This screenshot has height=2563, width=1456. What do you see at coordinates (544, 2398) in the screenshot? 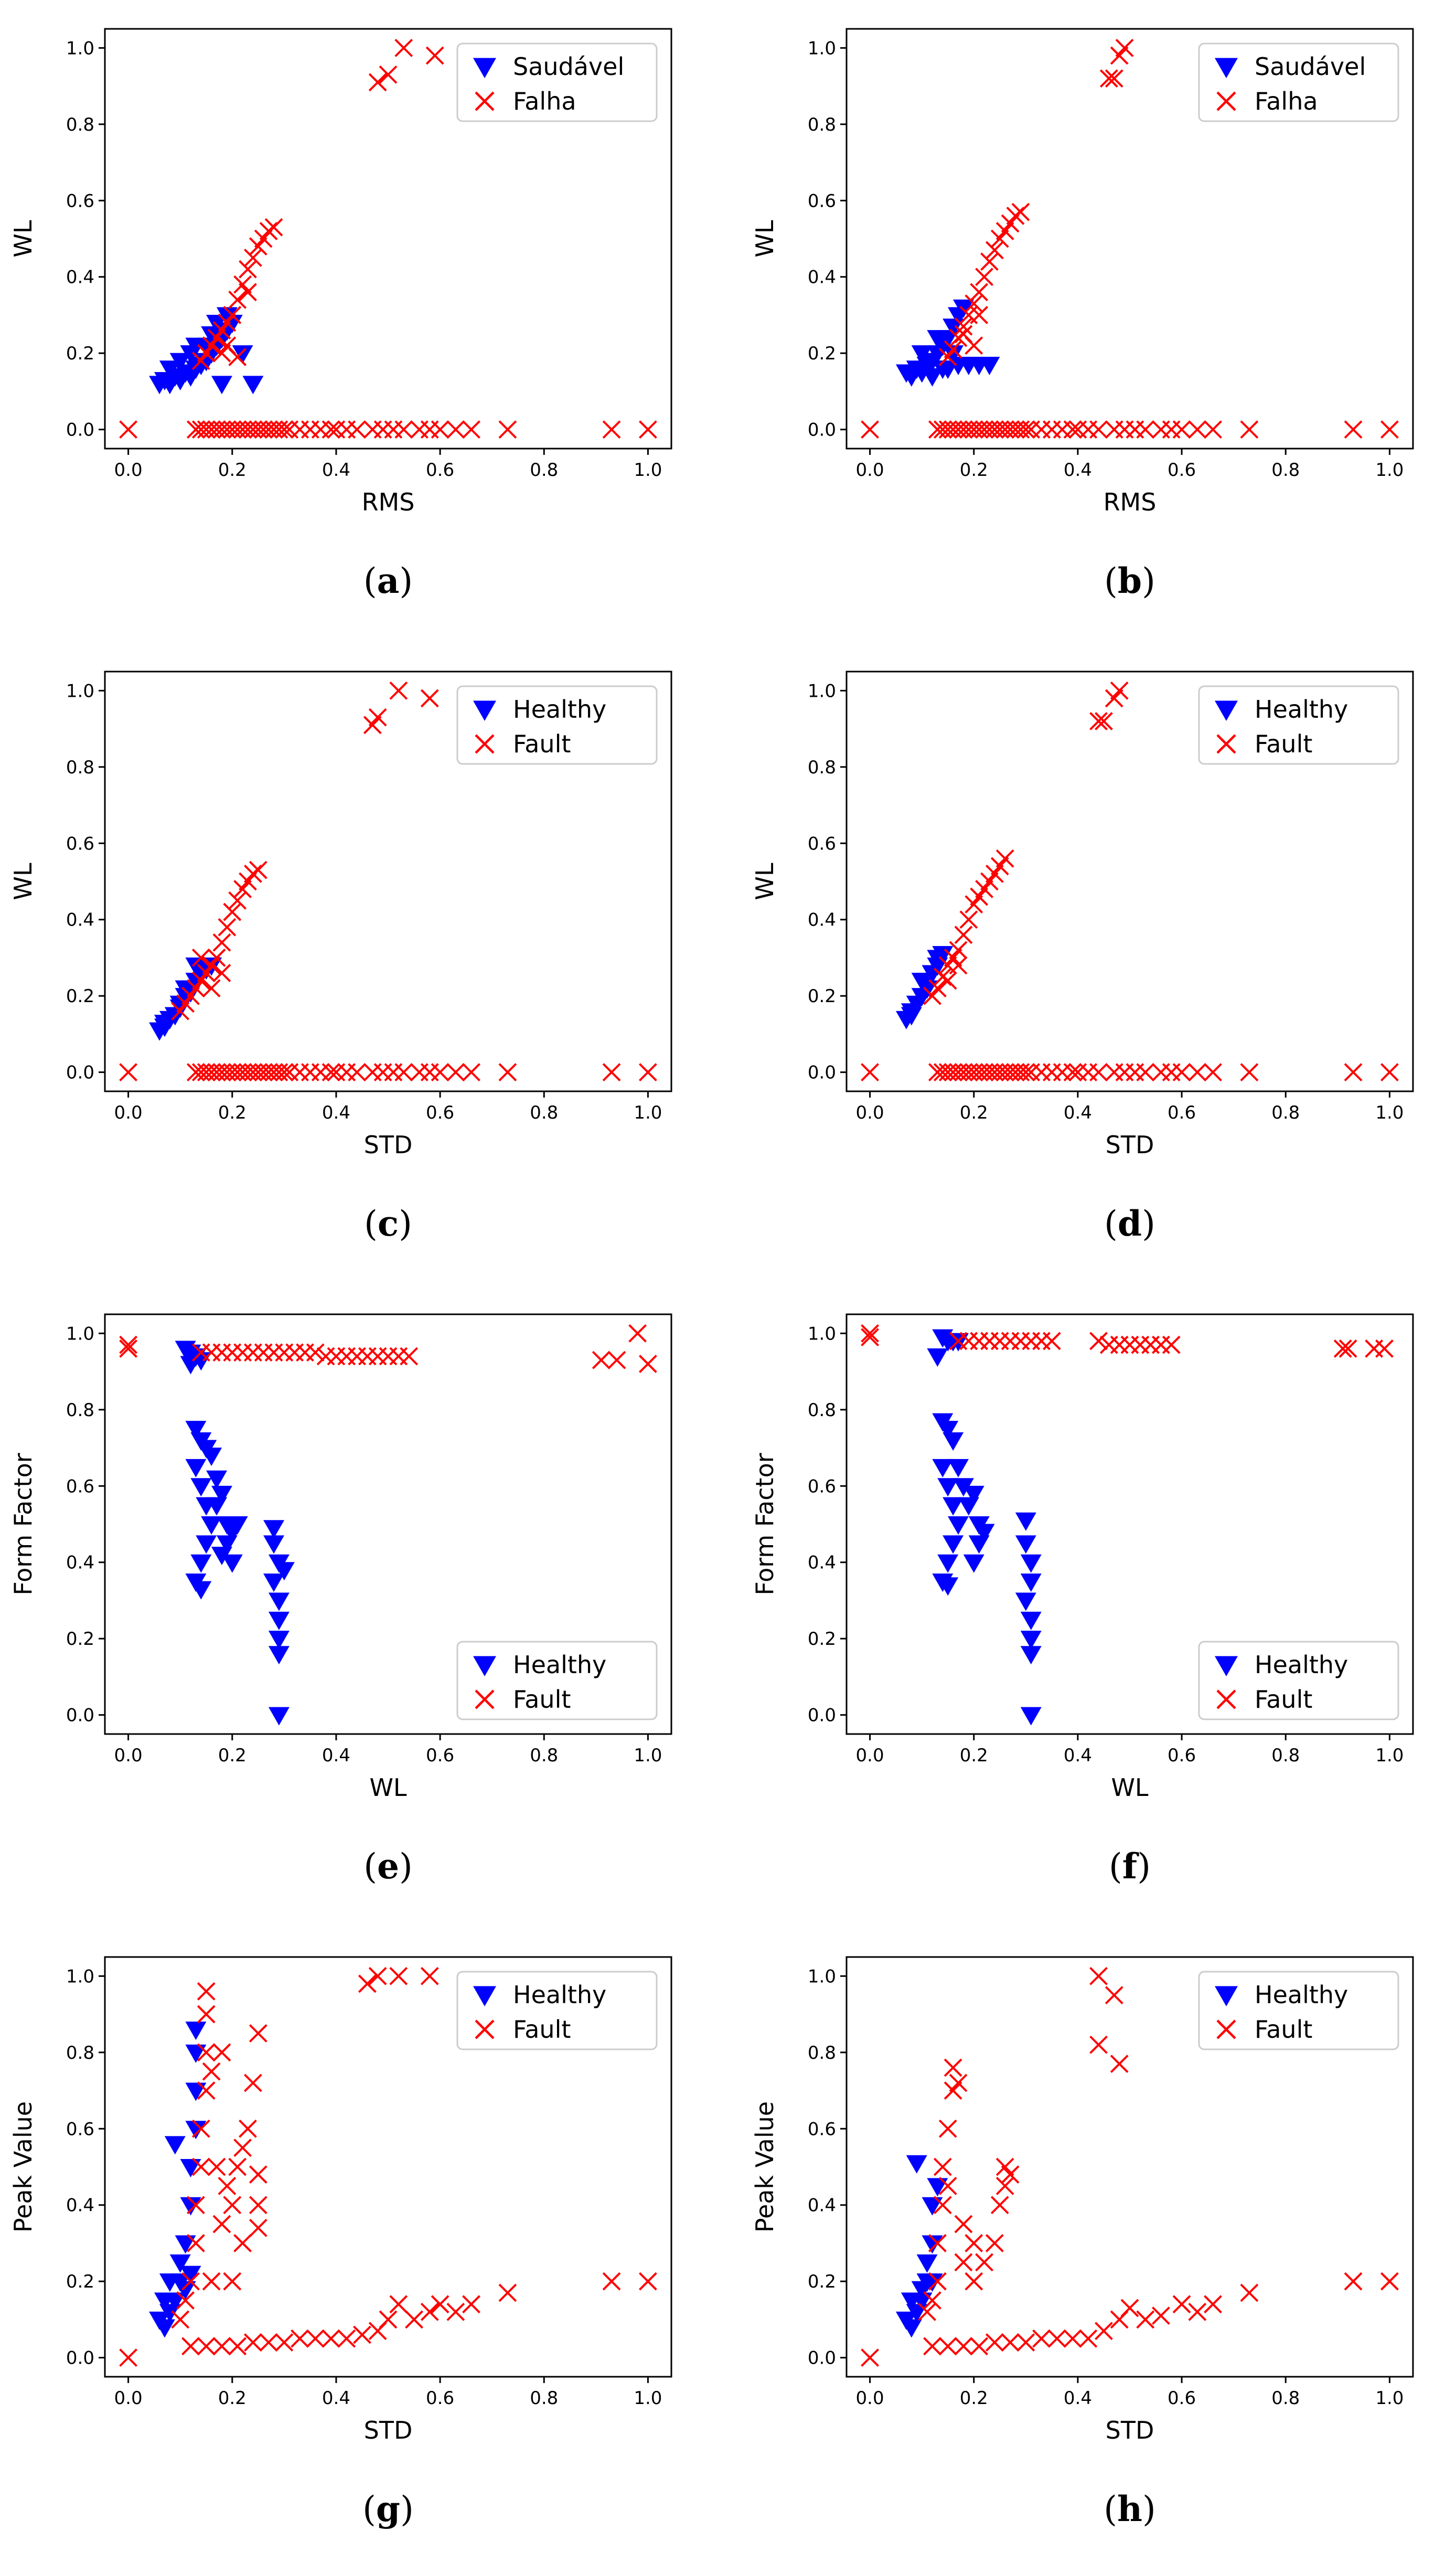
I see `x-tick-label: 0.8` at bounding box center [544, 2398].